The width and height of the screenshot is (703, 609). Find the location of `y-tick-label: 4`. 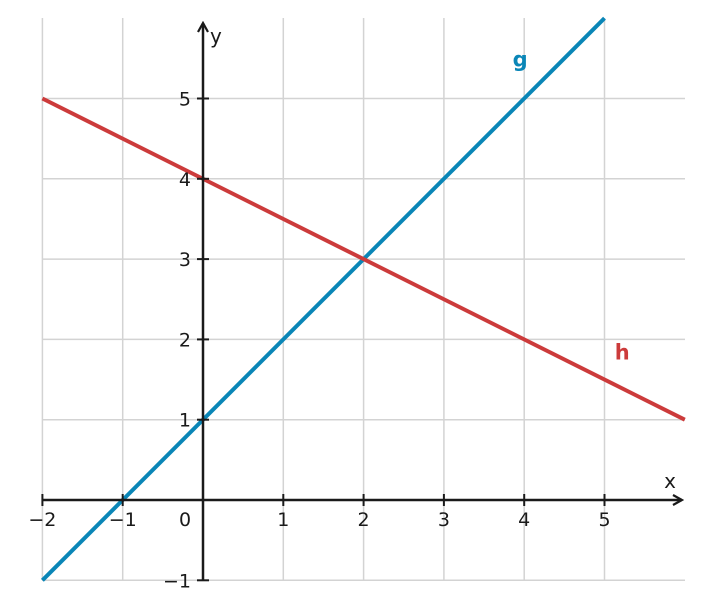

y-tick-label: 4 is located at coordinates (185, 180).